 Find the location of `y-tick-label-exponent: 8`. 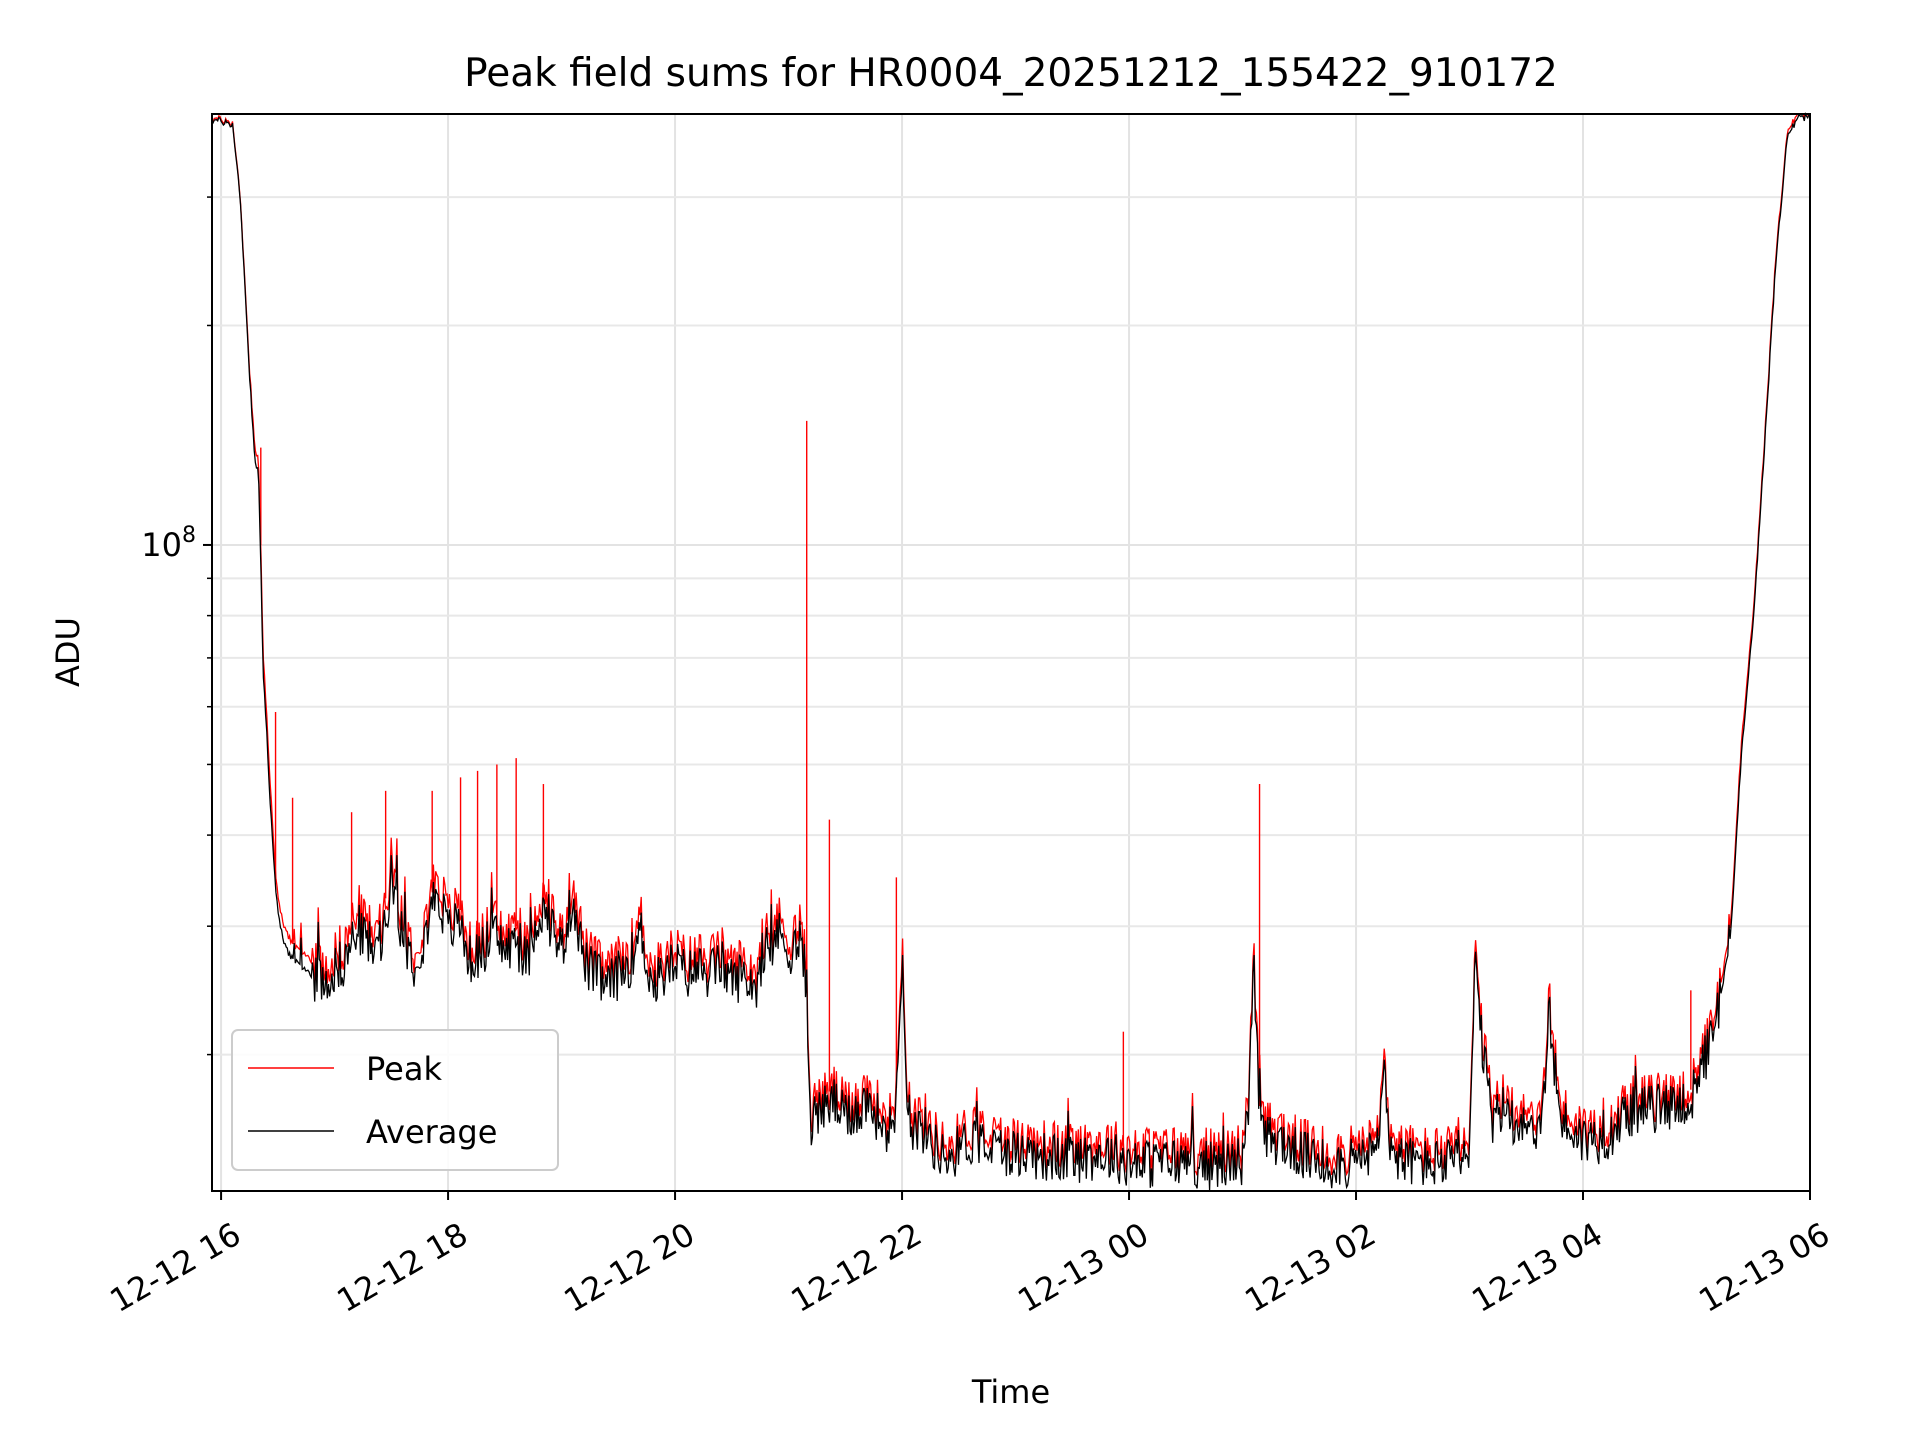

y-tick-label-exponent: 8 is located at coordinates (189, 535).